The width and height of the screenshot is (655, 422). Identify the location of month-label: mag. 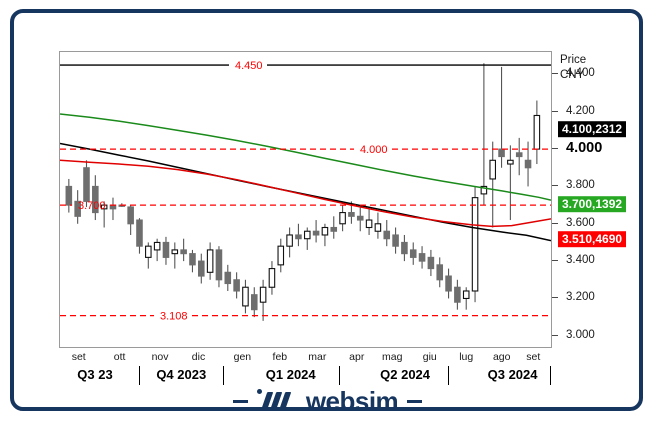
(392, 357).